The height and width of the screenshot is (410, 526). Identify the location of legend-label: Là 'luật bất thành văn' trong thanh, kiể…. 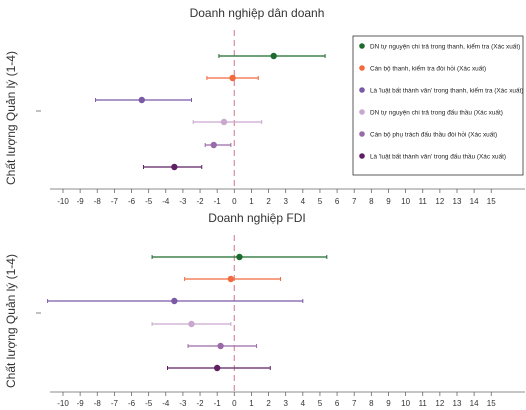
(446, 90).